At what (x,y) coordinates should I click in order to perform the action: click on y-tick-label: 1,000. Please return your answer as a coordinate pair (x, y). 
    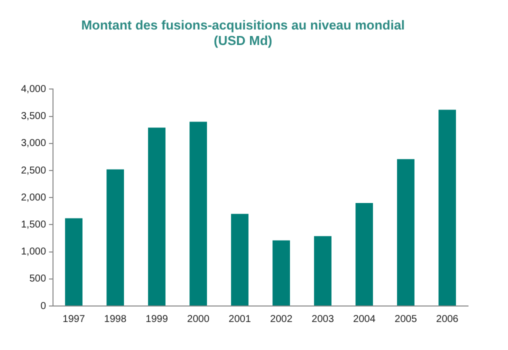
    Looking at the image, I should click on (33, 252).